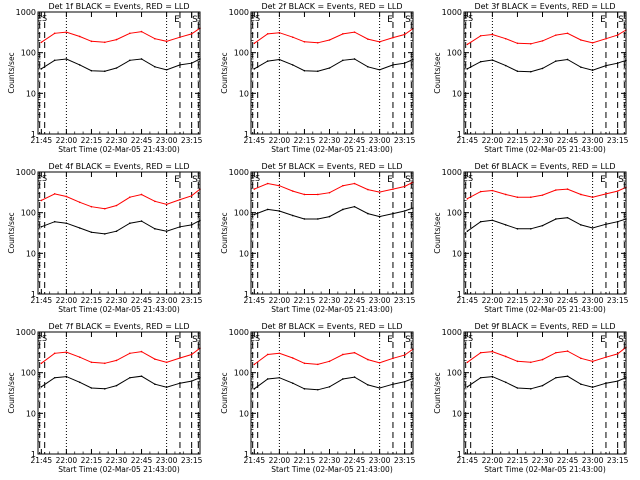  What do you see at coordinates (305, 460) in the screenshot?
I see `x-tick-label: 22:15` at bounding box center [305, 460].